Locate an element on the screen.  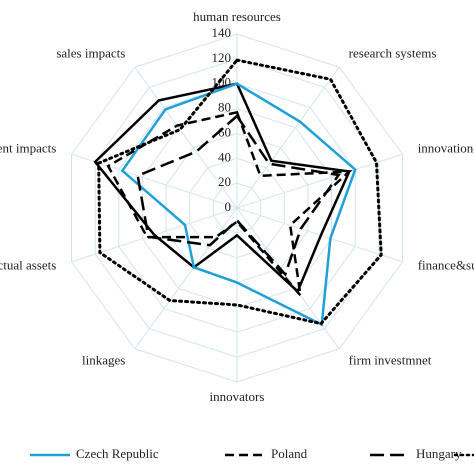
r-tick-label: 140 is located at coordinates (222, 32).